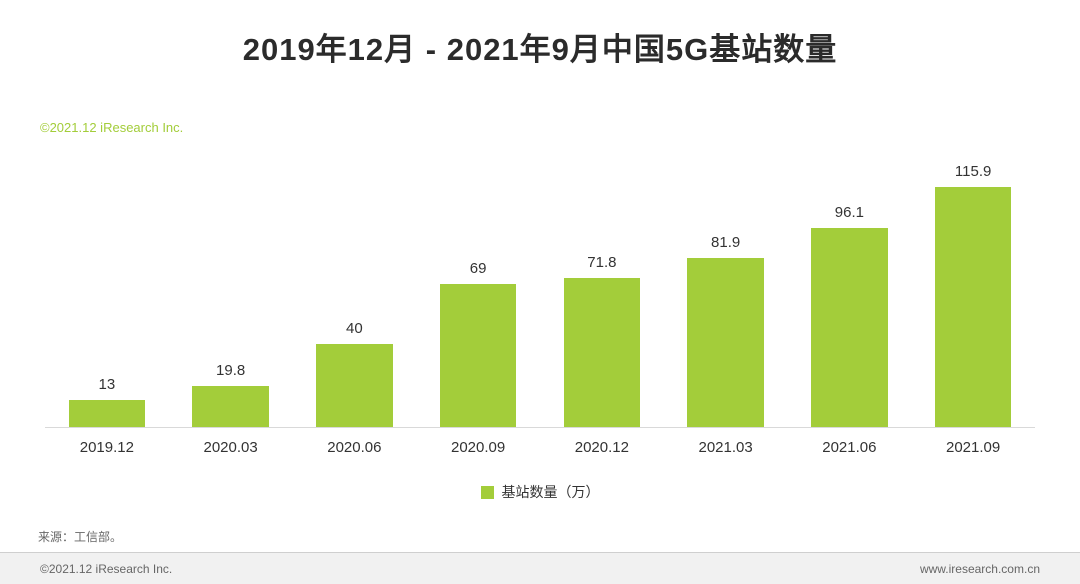 This screenshot has height=584, width=1080. What do you see at coordinates (106, 447) in the screenshot?
I see `x-axis-tick-label: 2019.12` at bounding box center [106, 447].